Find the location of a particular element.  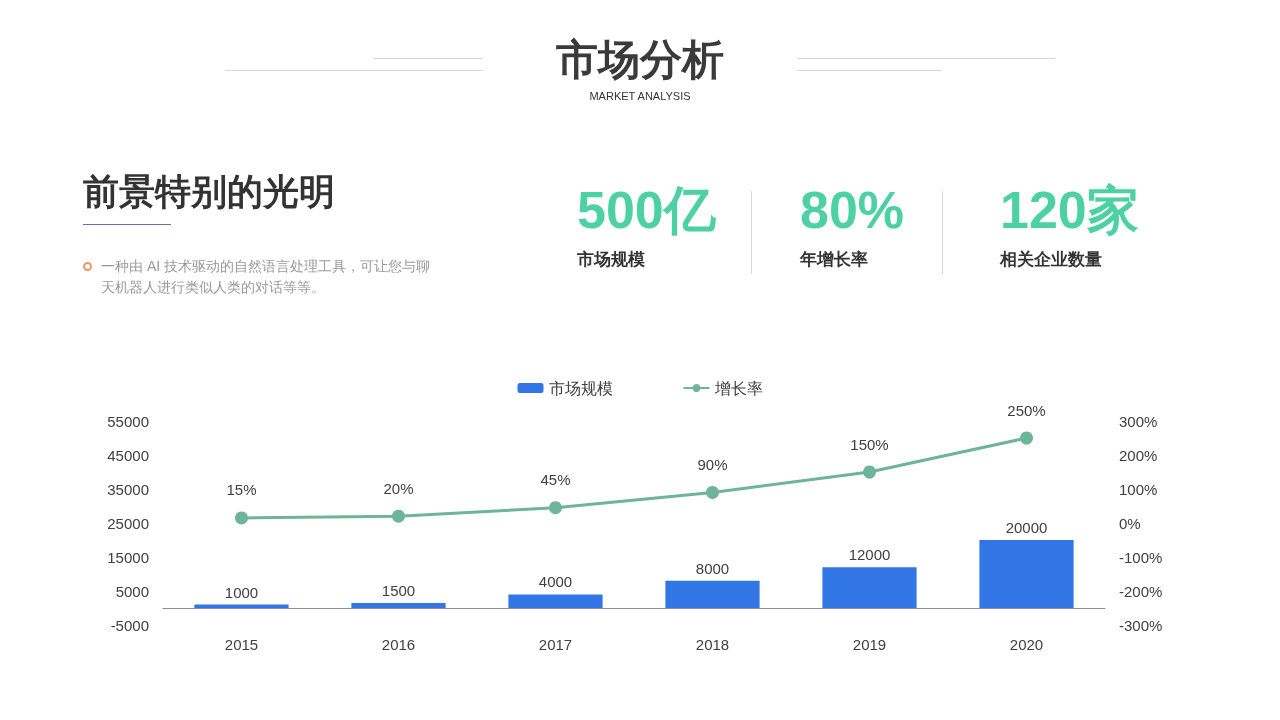

data-label: 90% is located at coordinates (712, 464).